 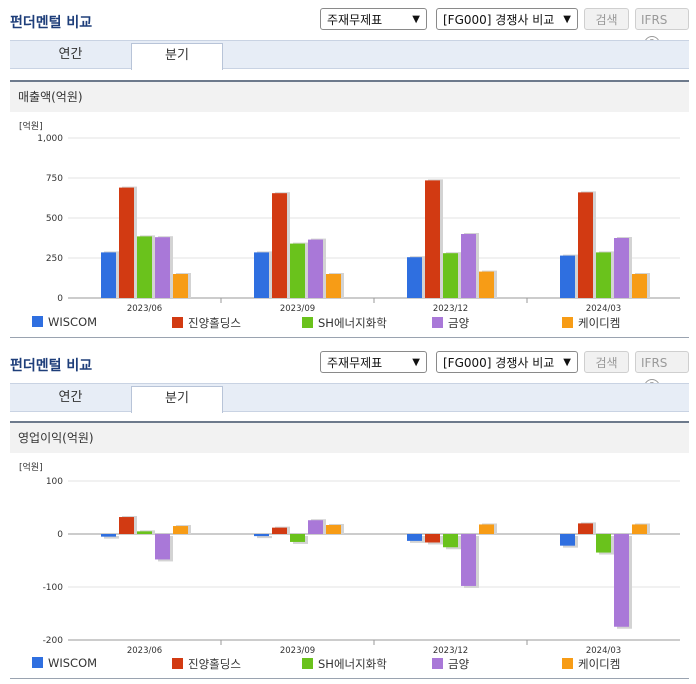 I want to click on y-tick-label: 100, so click(x=54, y=482).